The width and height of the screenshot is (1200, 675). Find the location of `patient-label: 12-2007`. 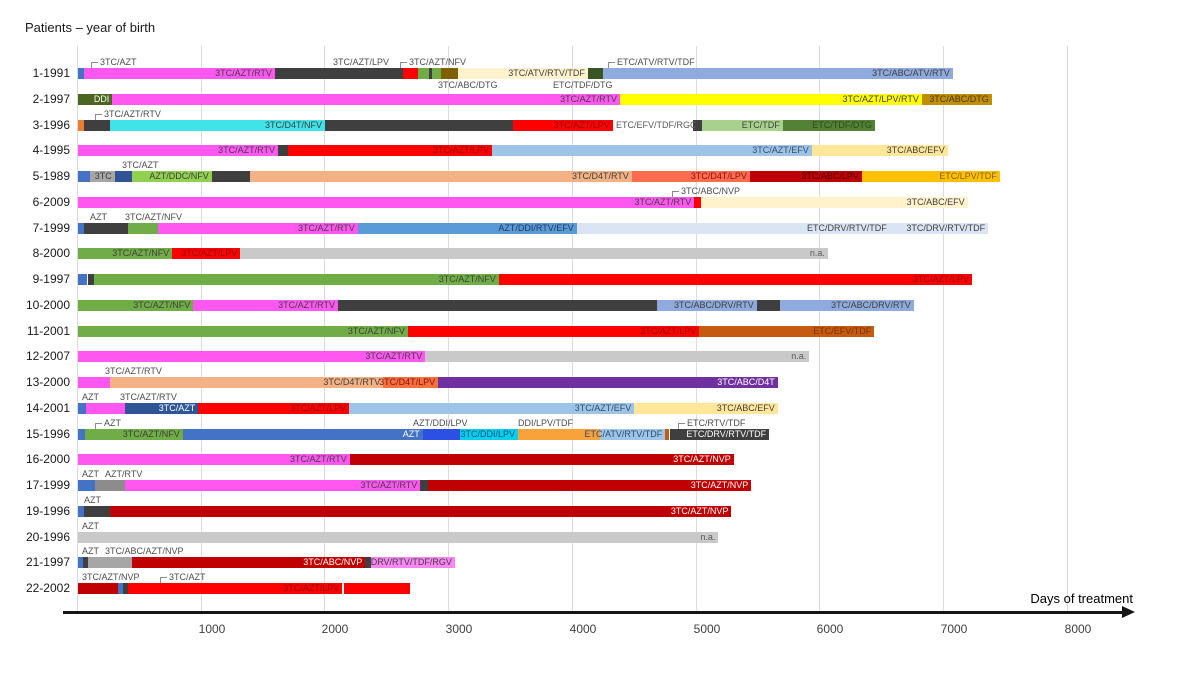

patient-label: 12-2007 is located at coordinates (47, 356).